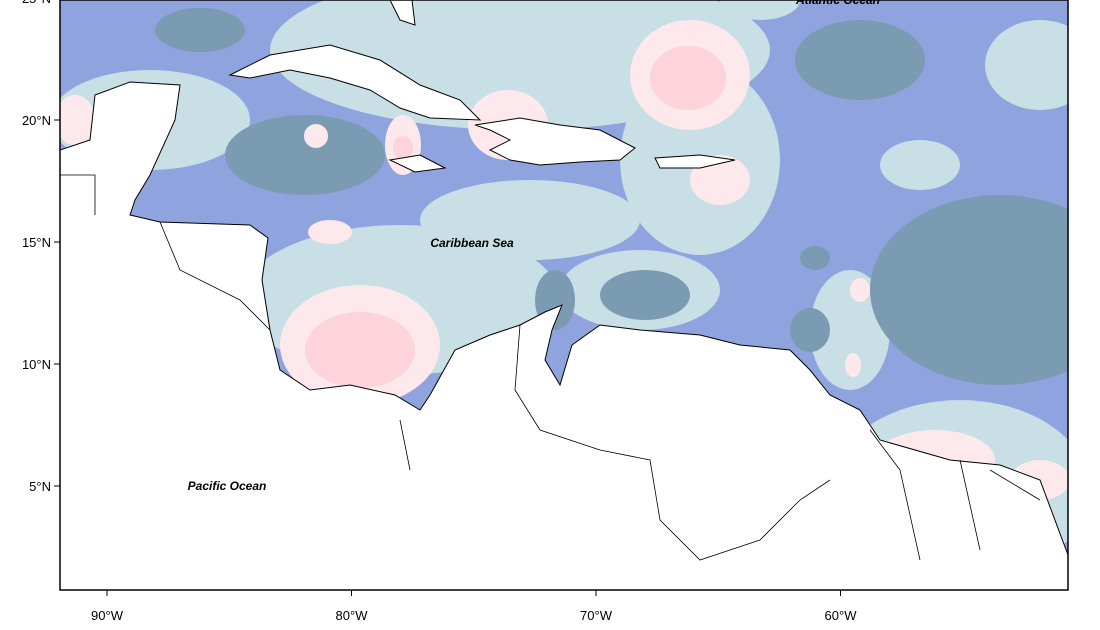 The width and height of the screenshot is (1100, 630). I want to click on x-tick-label: 90°W, so click(107, 615).